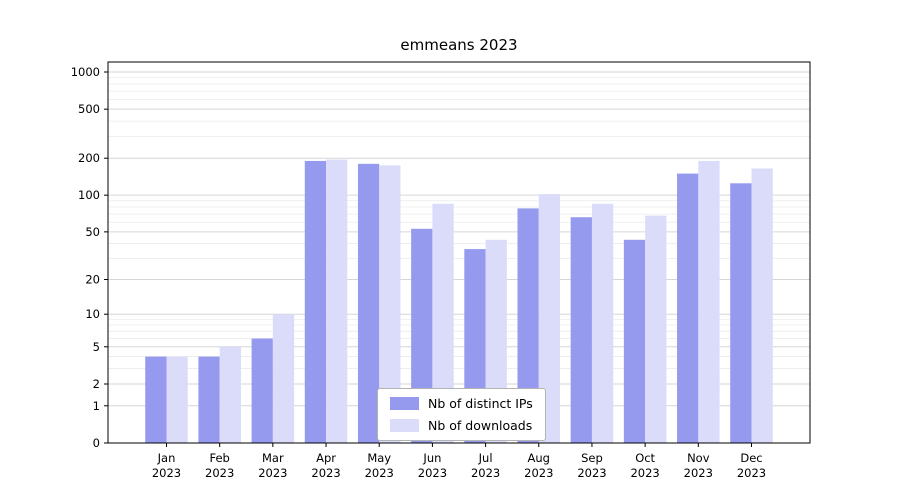 This screenshot has height=500, width=900. What do you see at coordinates (762, 305) in the screenshot?
I see `bar-downloads-dec` at bounding box center [762, 305].